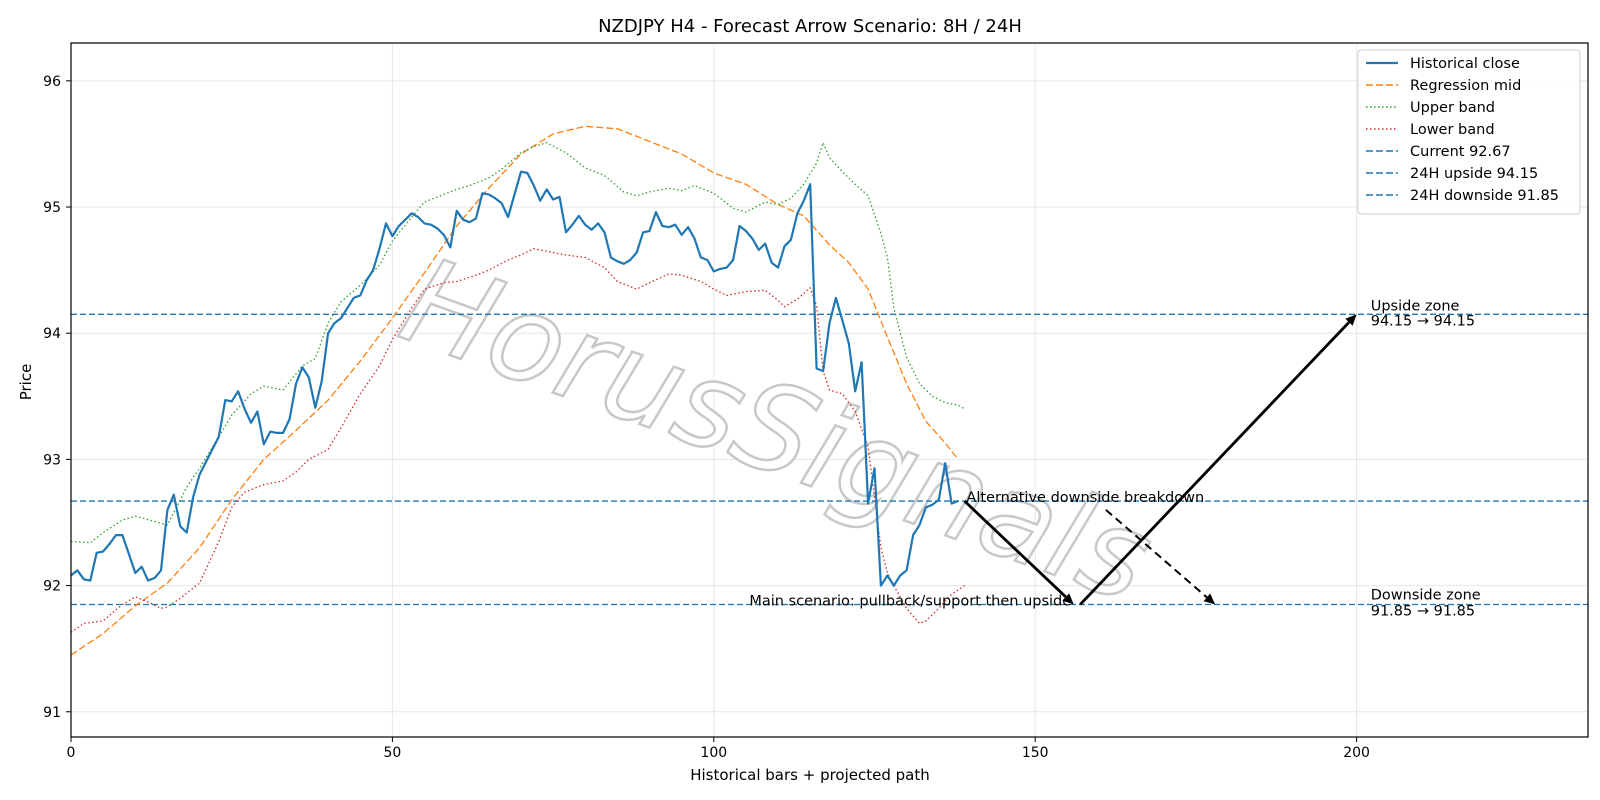  I want to click on y-tick-label: 92, so click(52, 587).